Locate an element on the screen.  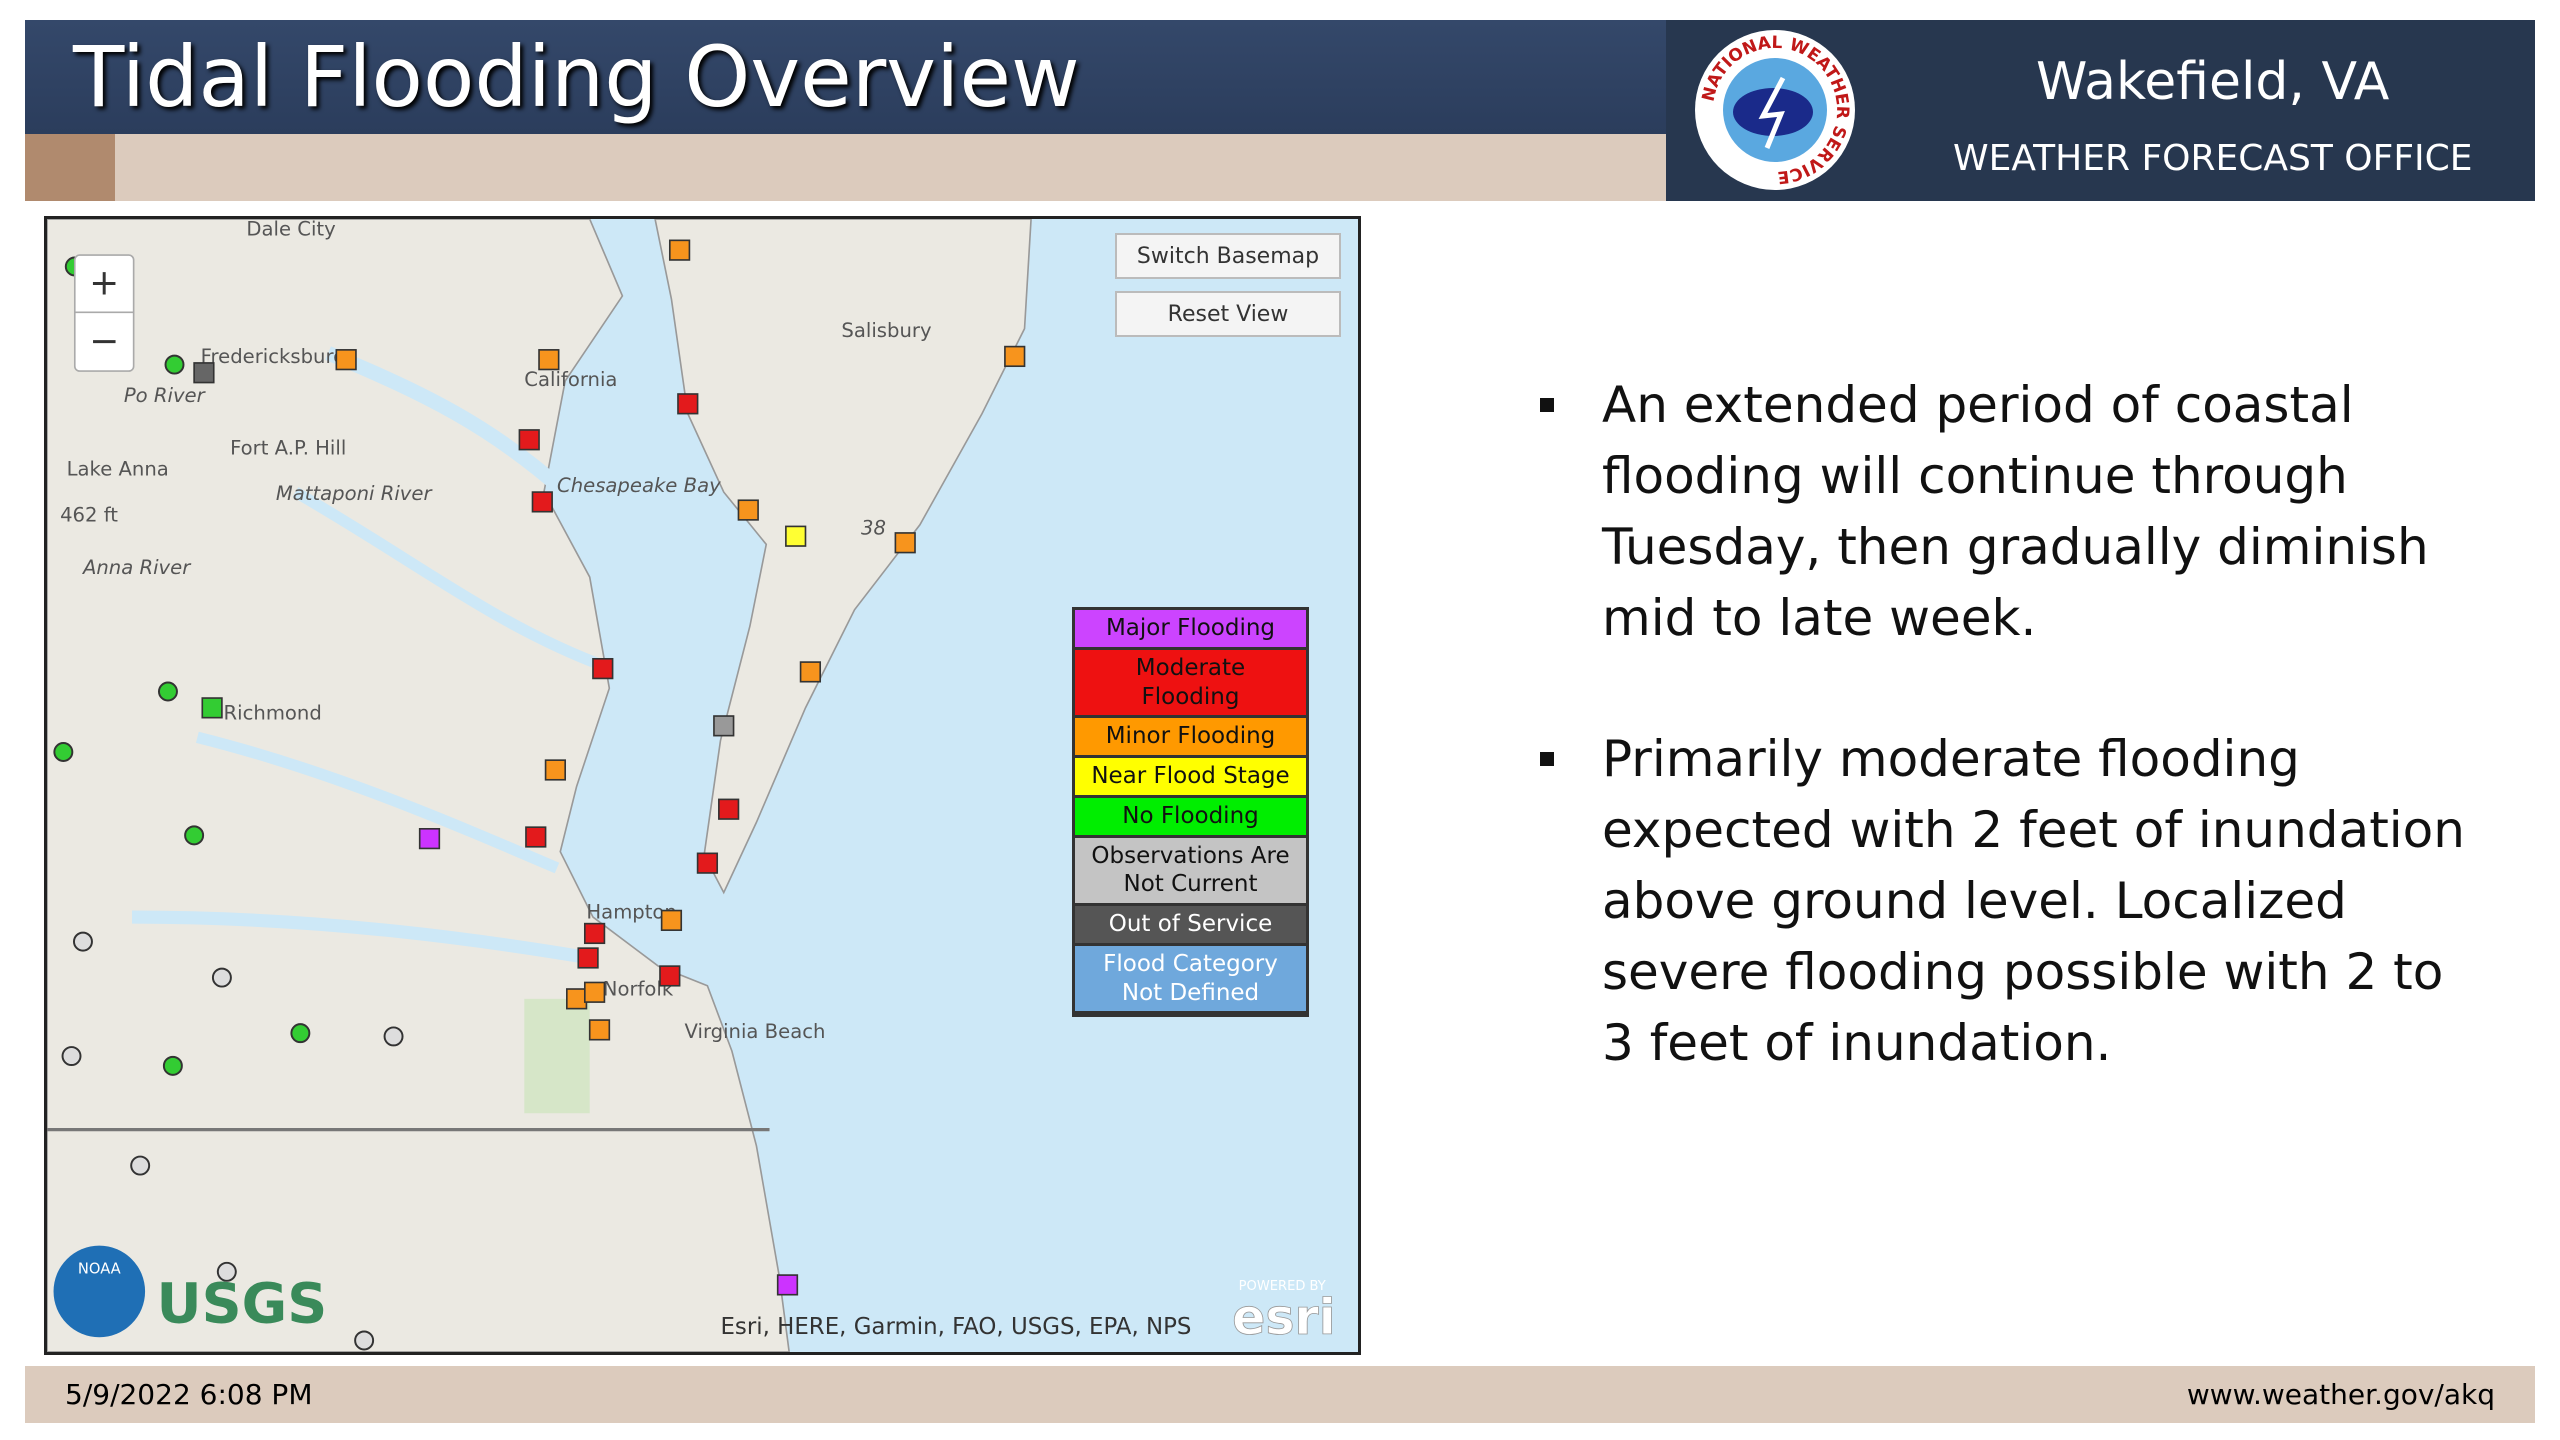
place-label: Po River is located at coordinates (165, 395).